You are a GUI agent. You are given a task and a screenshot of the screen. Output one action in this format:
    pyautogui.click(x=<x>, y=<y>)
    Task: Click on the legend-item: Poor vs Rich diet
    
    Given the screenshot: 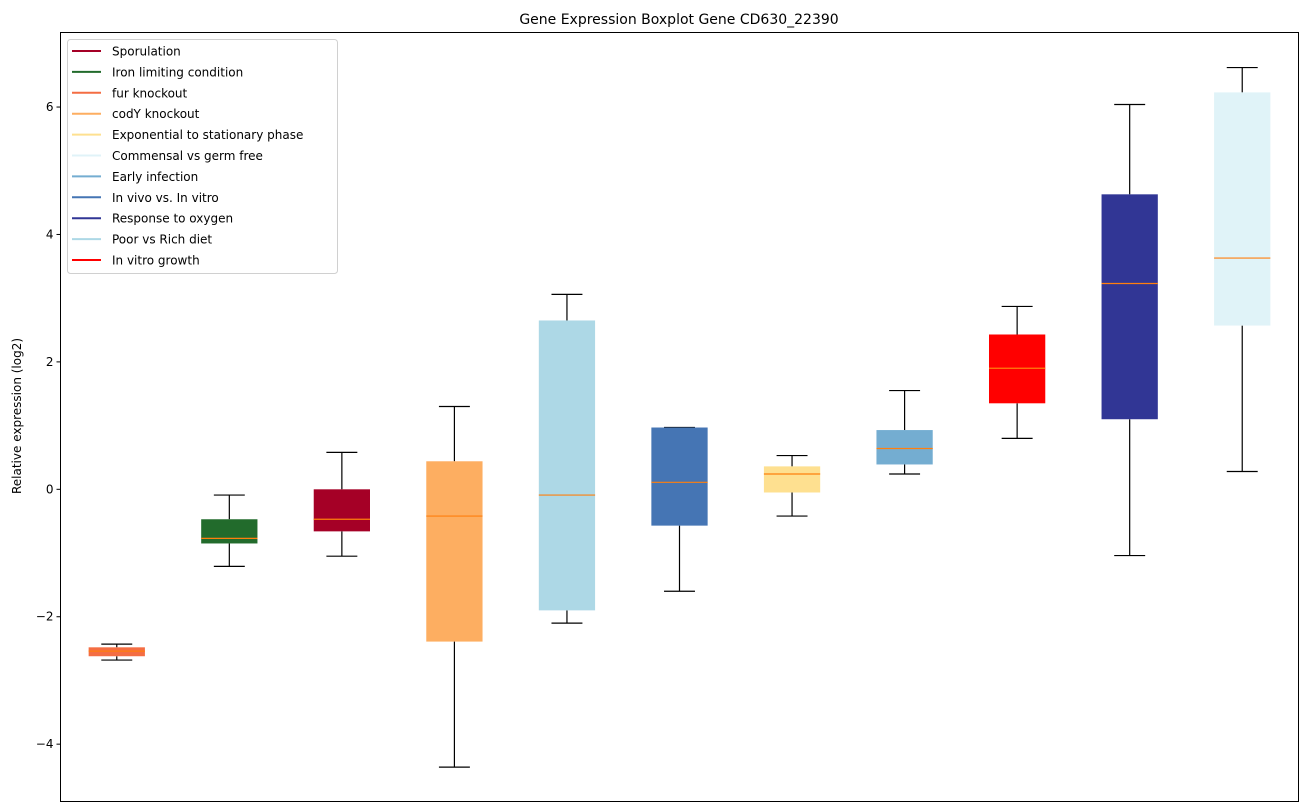 What is the action you would take?
    pyautogui.click(x=142, y=240)
    